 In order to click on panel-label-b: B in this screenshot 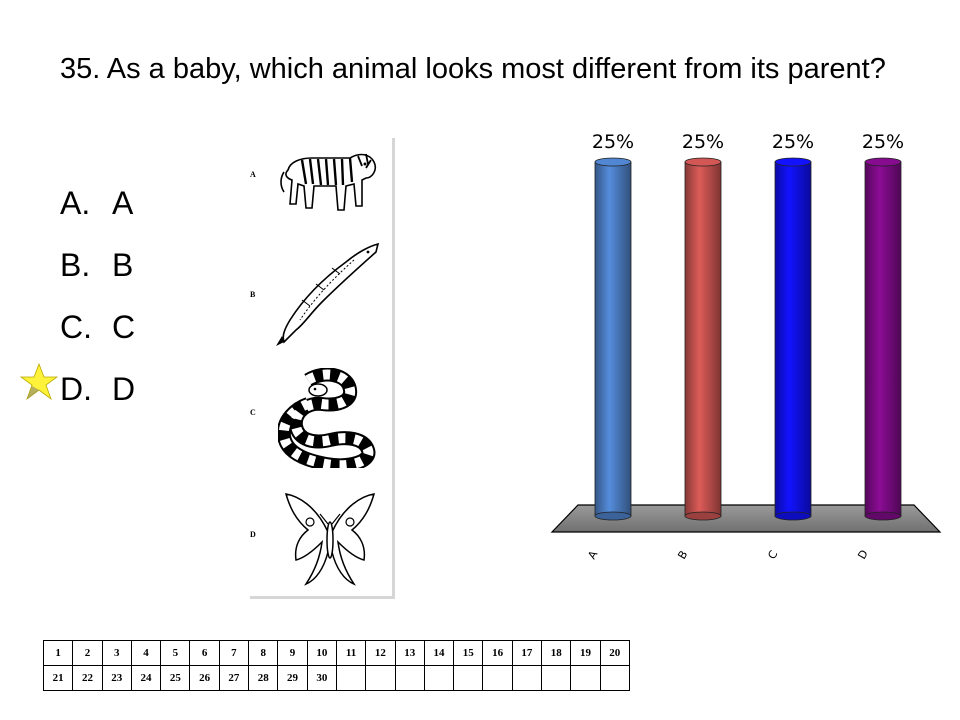, I will do `click(253, 294)`.